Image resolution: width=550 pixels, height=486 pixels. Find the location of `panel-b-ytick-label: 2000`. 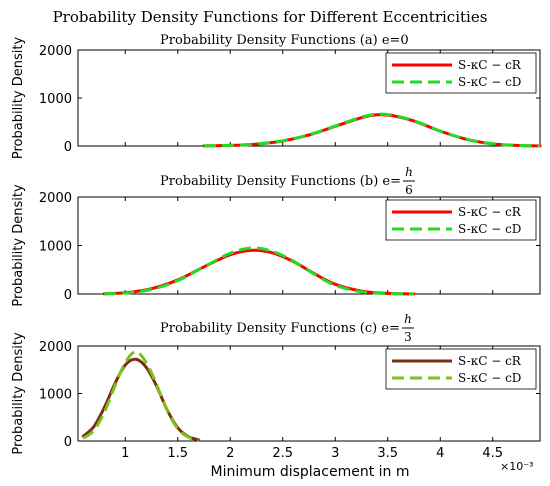

panel-b-ytick-label: 2000 is located at coordinates (55, 198).